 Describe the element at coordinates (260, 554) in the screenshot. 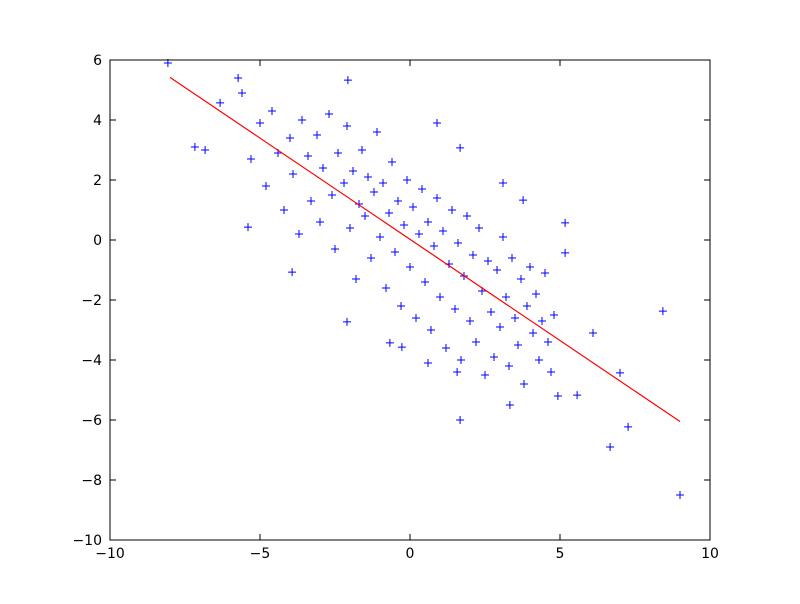

I see `x-tick-label: −5` at that location.